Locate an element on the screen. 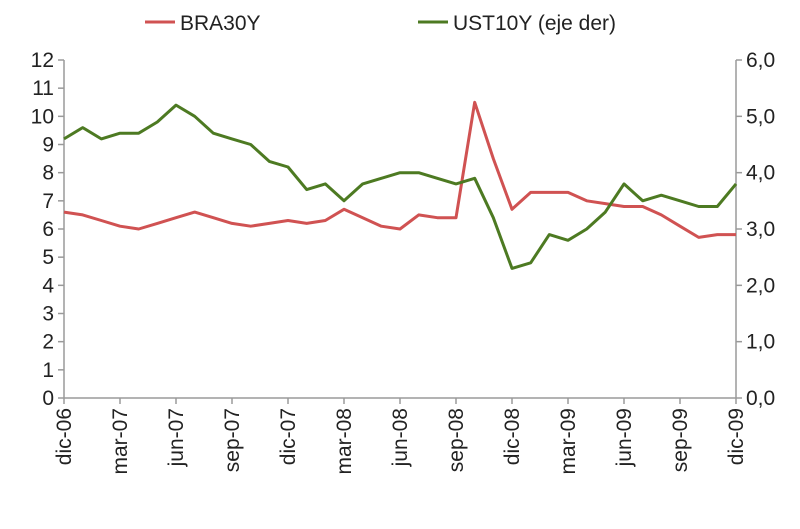 The width and height of the screenshot is (800, 529). x-tick-label: jun-07 is located at coordinates (176, 437).